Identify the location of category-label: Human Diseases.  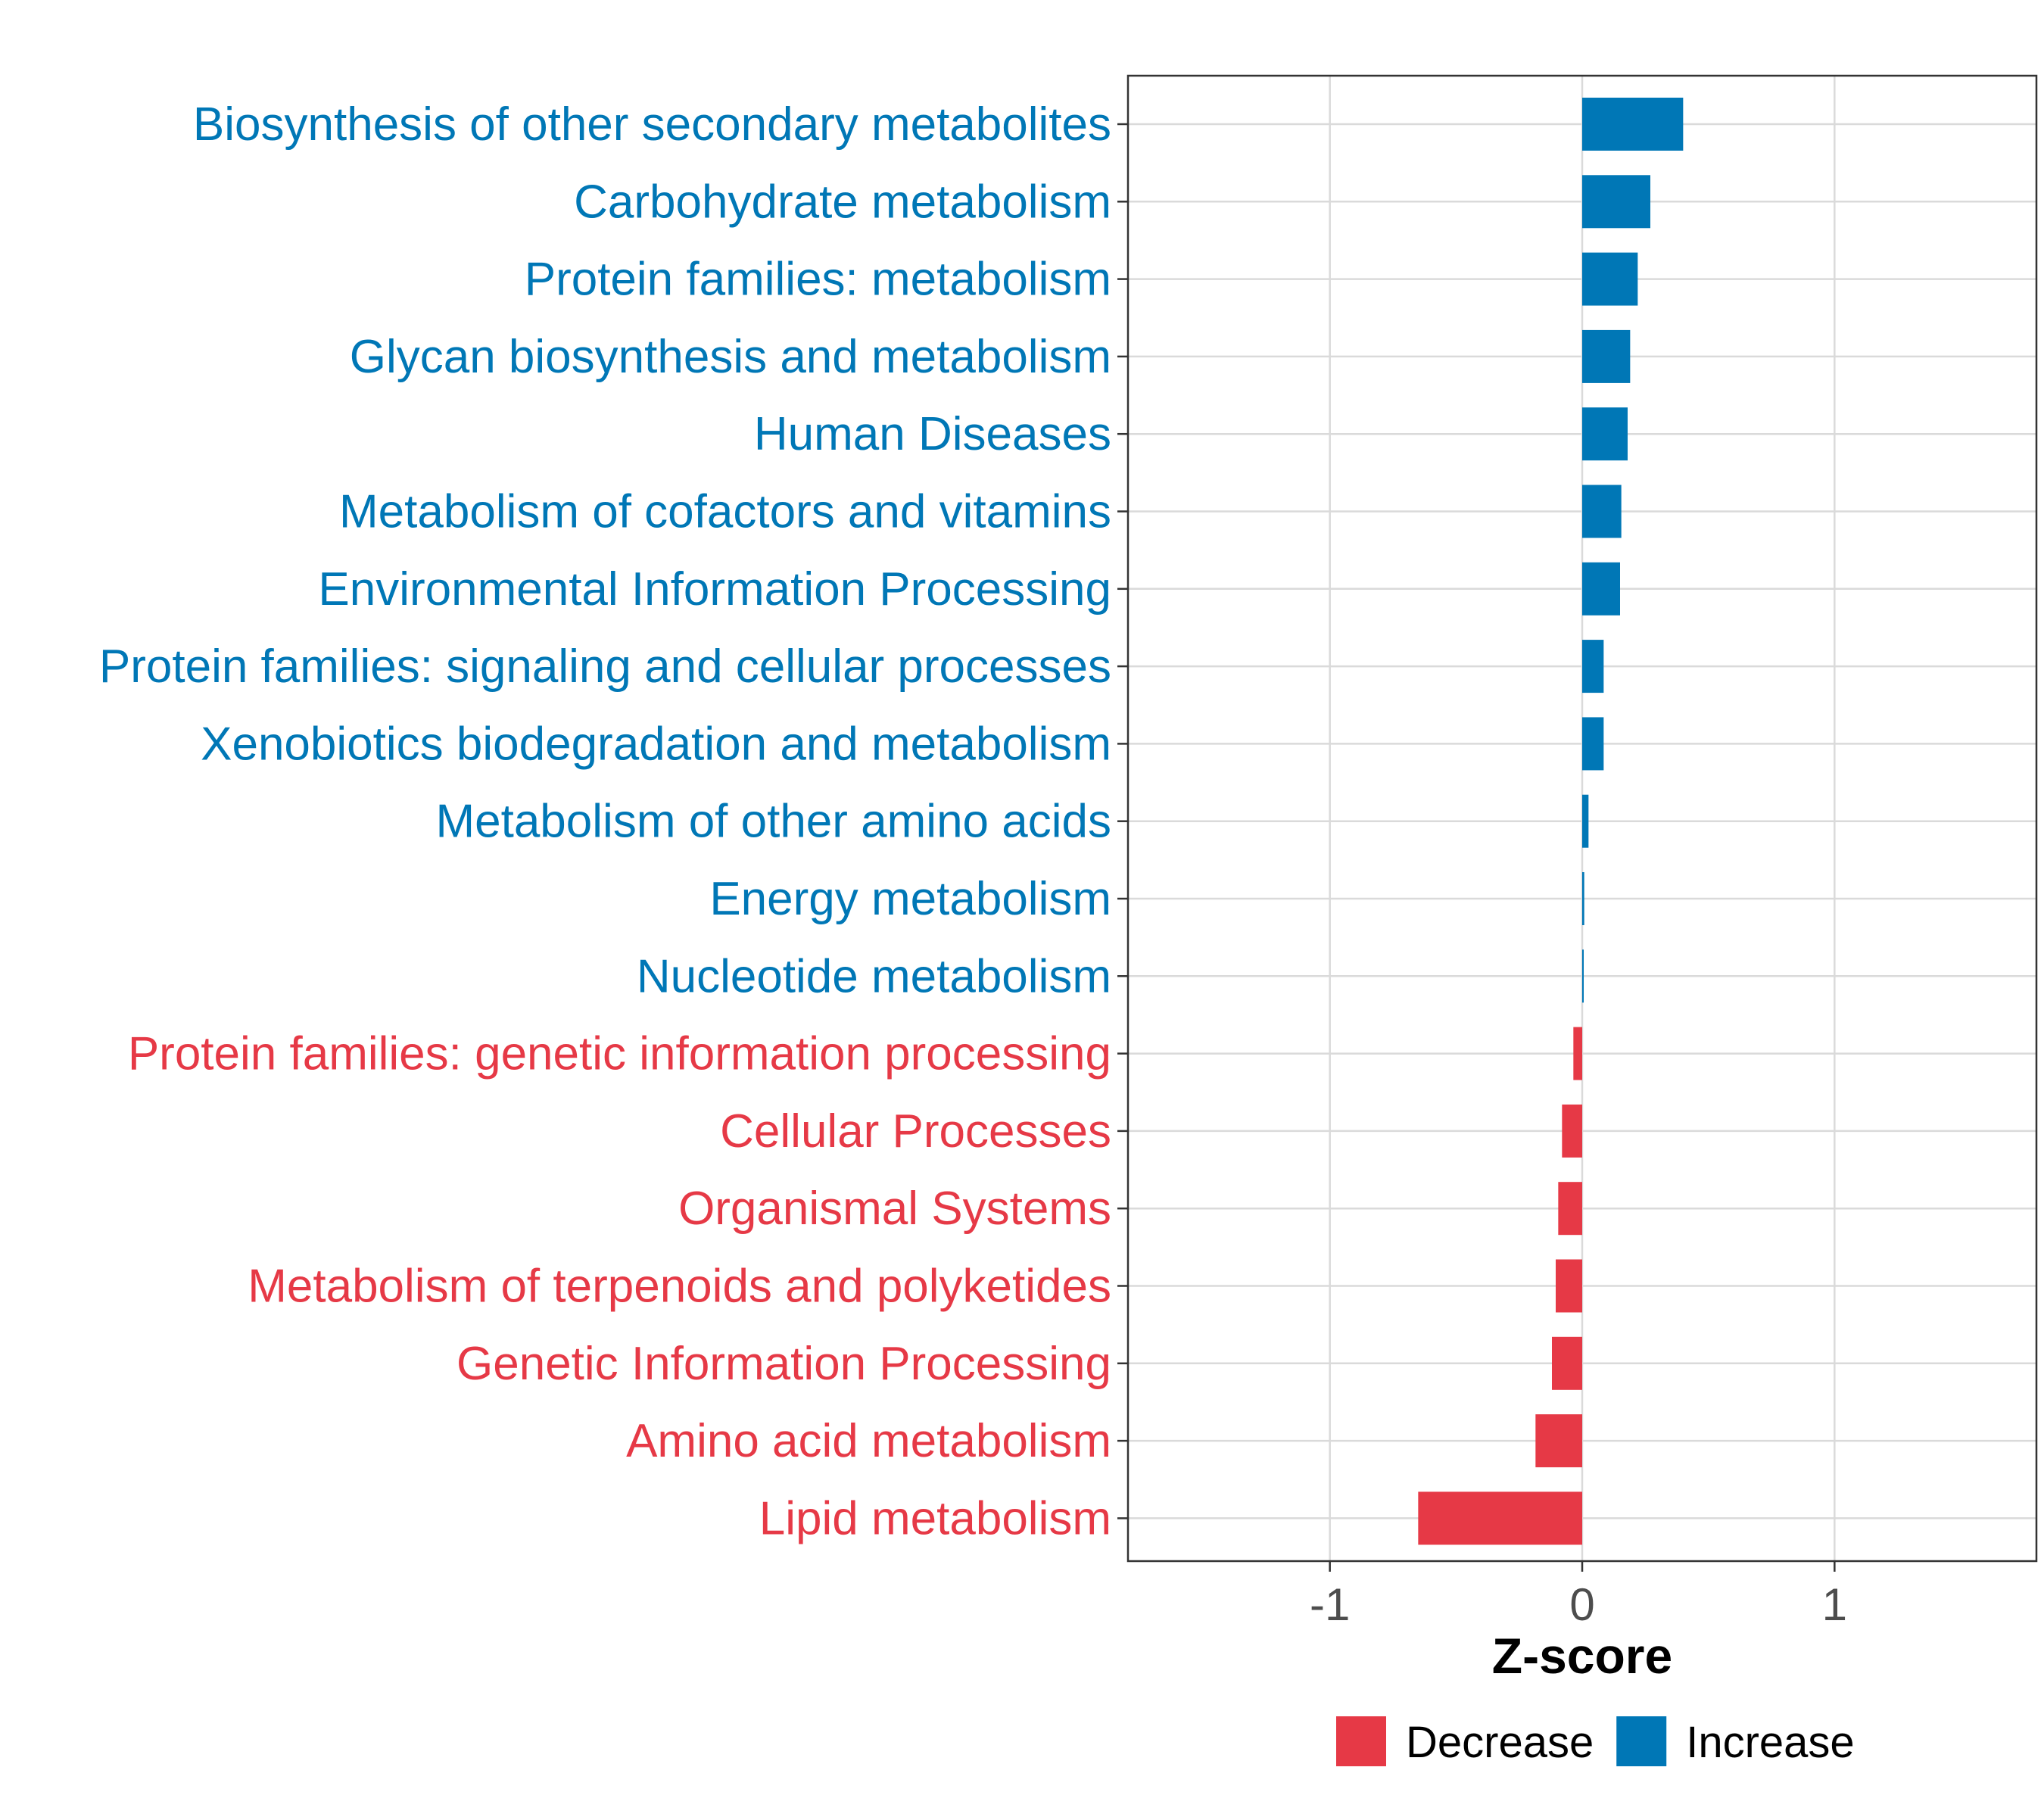
(933, 434).